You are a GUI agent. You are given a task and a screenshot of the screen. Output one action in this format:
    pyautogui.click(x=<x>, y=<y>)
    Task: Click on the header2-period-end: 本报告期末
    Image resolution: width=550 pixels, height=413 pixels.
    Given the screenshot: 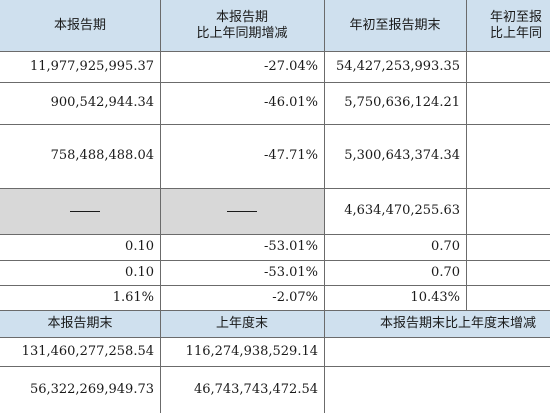 What is the action you would take?
    pyautogui.click(x=80, y=323)
    